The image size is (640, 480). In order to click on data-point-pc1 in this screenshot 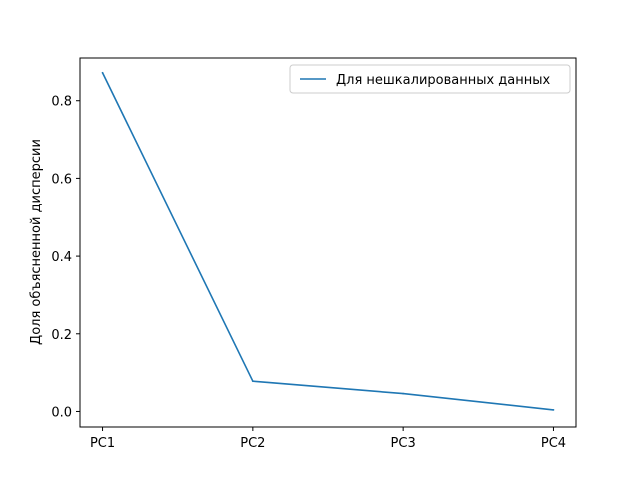, I will do `click(102, 72)`.